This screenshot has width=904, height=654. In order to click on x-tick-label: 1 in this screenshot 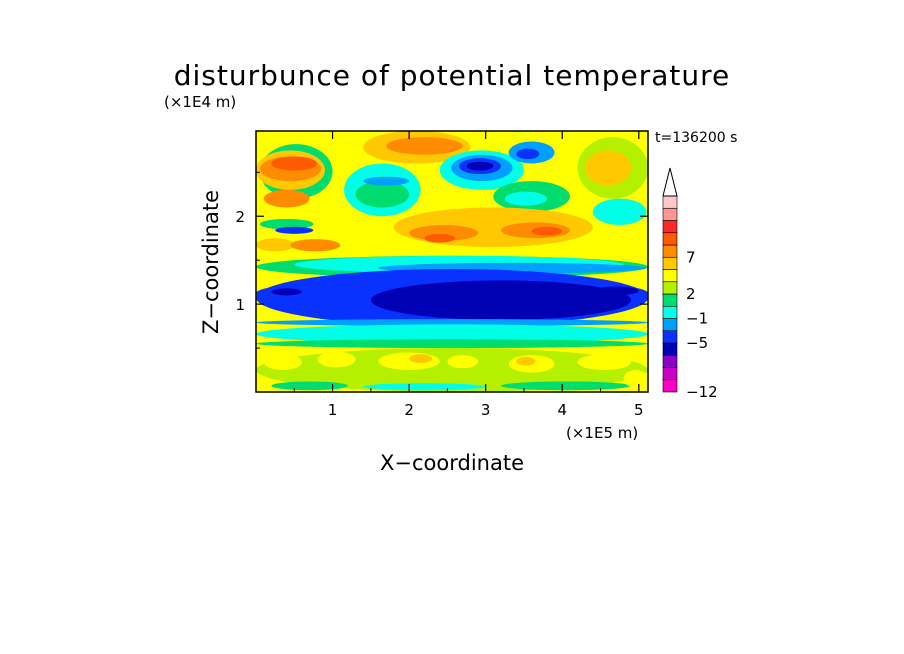, I will do `click(333, 410)`.